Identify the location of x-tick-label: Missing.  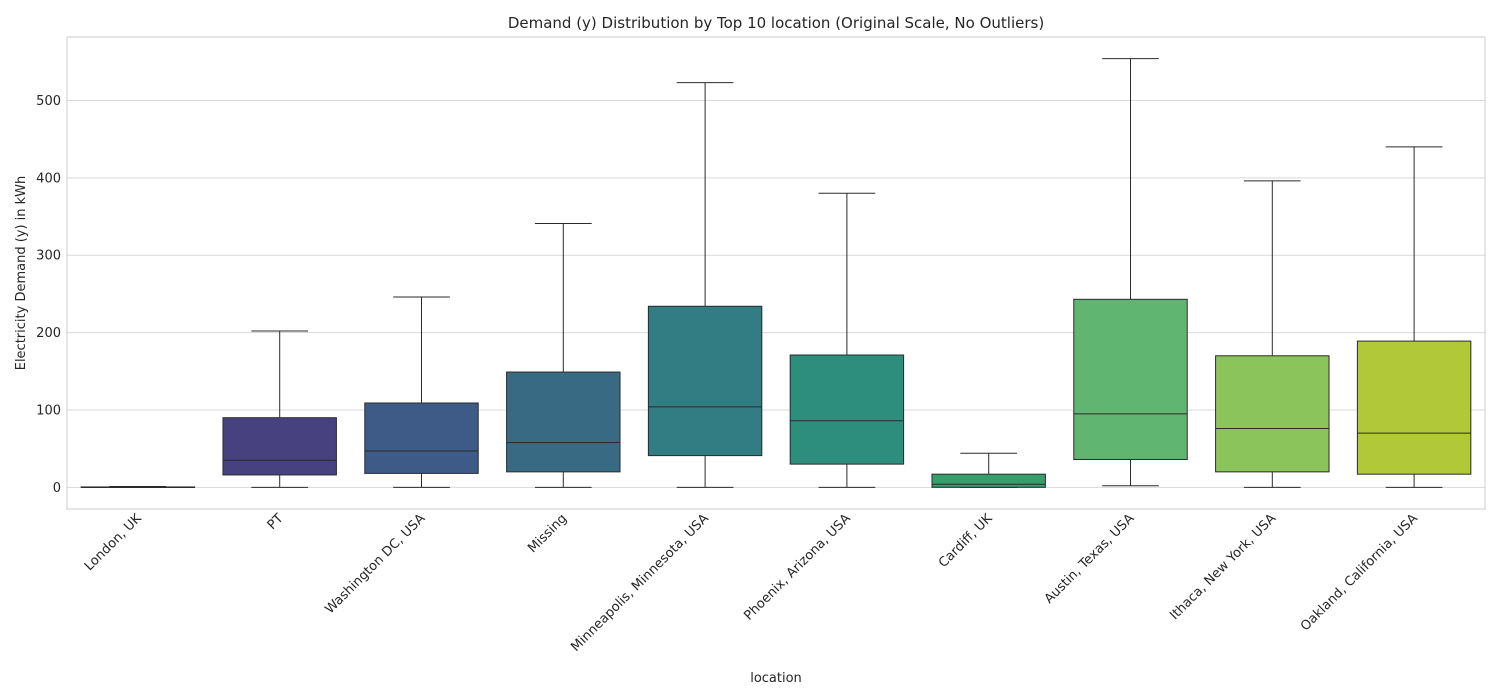
(547, 533).